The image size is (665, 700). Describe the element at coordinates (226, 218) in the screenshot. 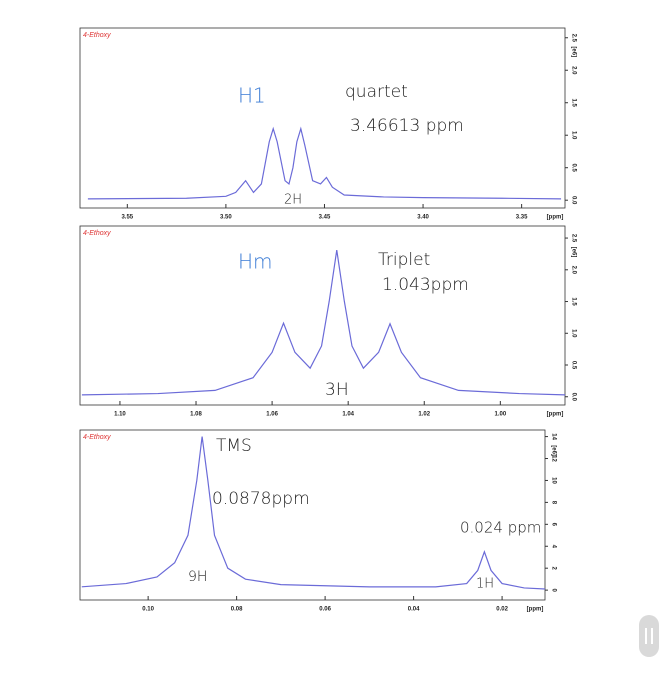

I see `x-tick-label: 3.50` at that location.